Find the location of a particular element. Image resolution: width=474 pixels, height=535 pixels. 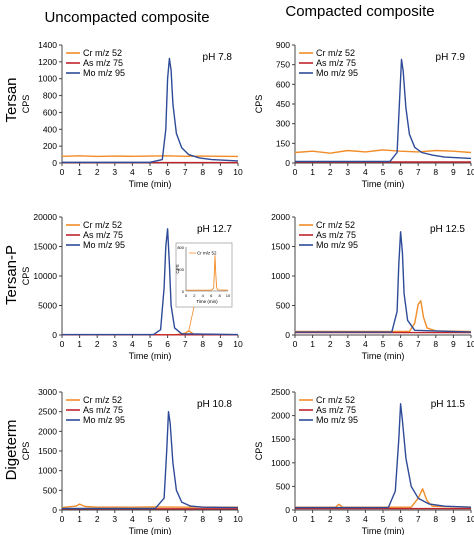

y-tick-label: 450 is located at coordinates (283, 104).